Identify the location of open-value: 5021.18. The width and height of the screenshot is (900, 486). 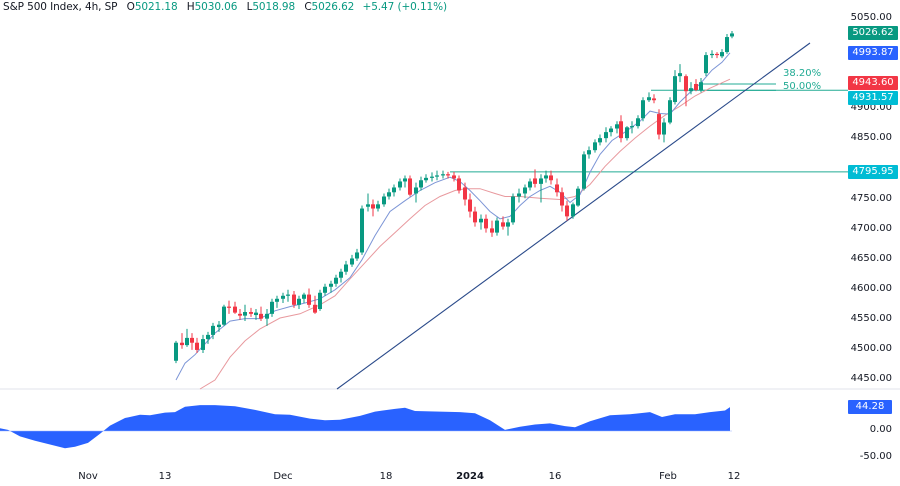
(156, 7).